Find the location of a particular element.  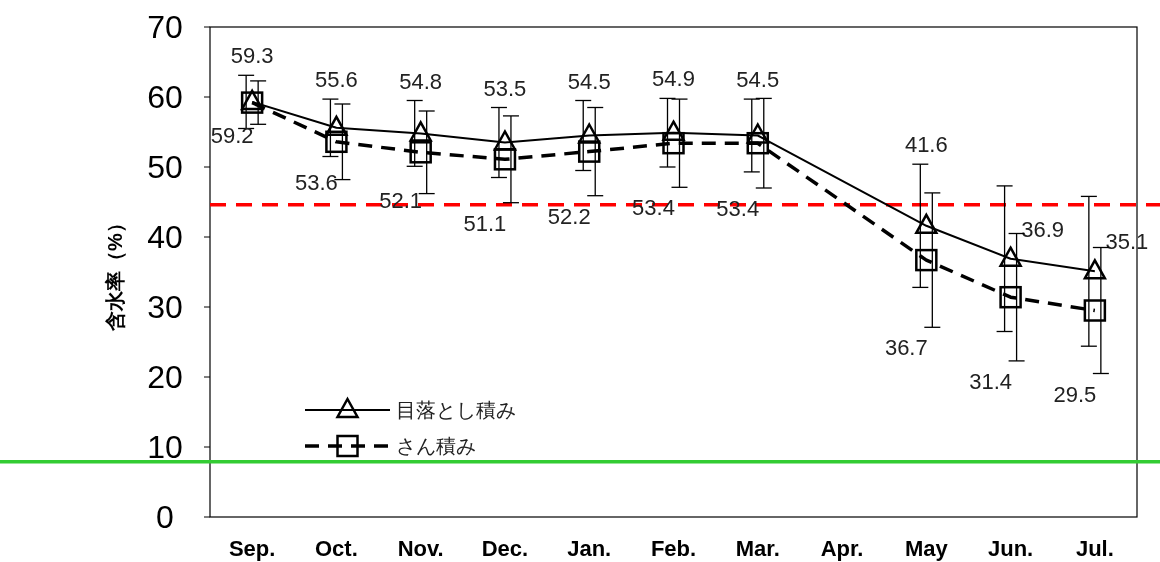

y-tick-label: 0 is located at coordinates (165, 517).